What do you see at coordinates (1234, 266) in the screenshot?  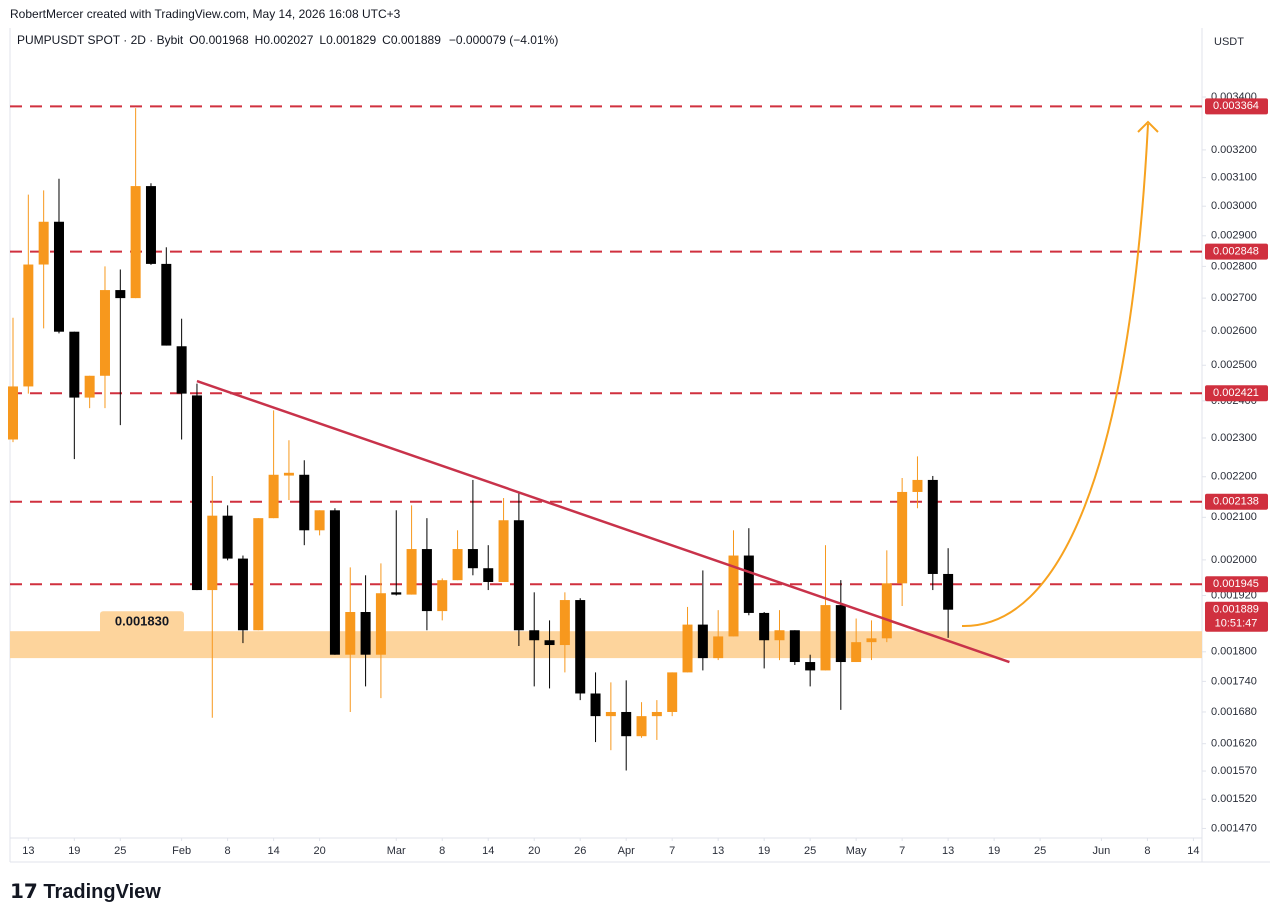 I see `y-tick-label: 0.002800` at bounding box center [1234, 266].